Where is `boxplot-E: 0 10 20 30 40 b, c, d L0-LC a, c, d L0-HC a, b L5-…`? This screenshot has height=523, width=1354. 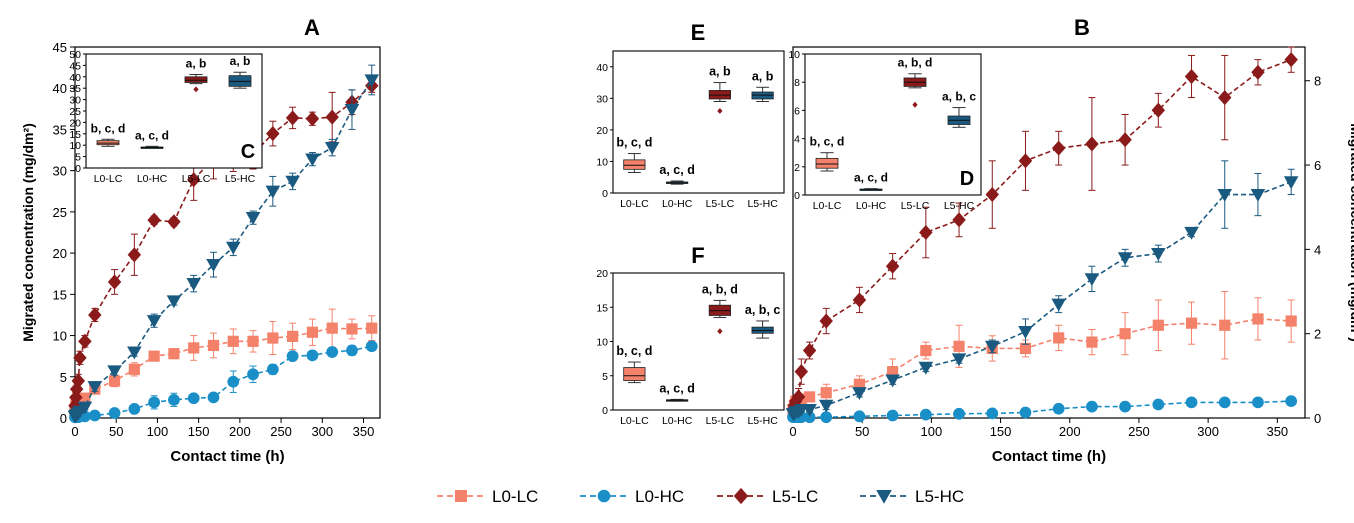
boxplot-E: 0 10 20 30 40 b, c, d L0-LC a, c, d L0-HC a, b L5-… is located at coordinates (690, 115).